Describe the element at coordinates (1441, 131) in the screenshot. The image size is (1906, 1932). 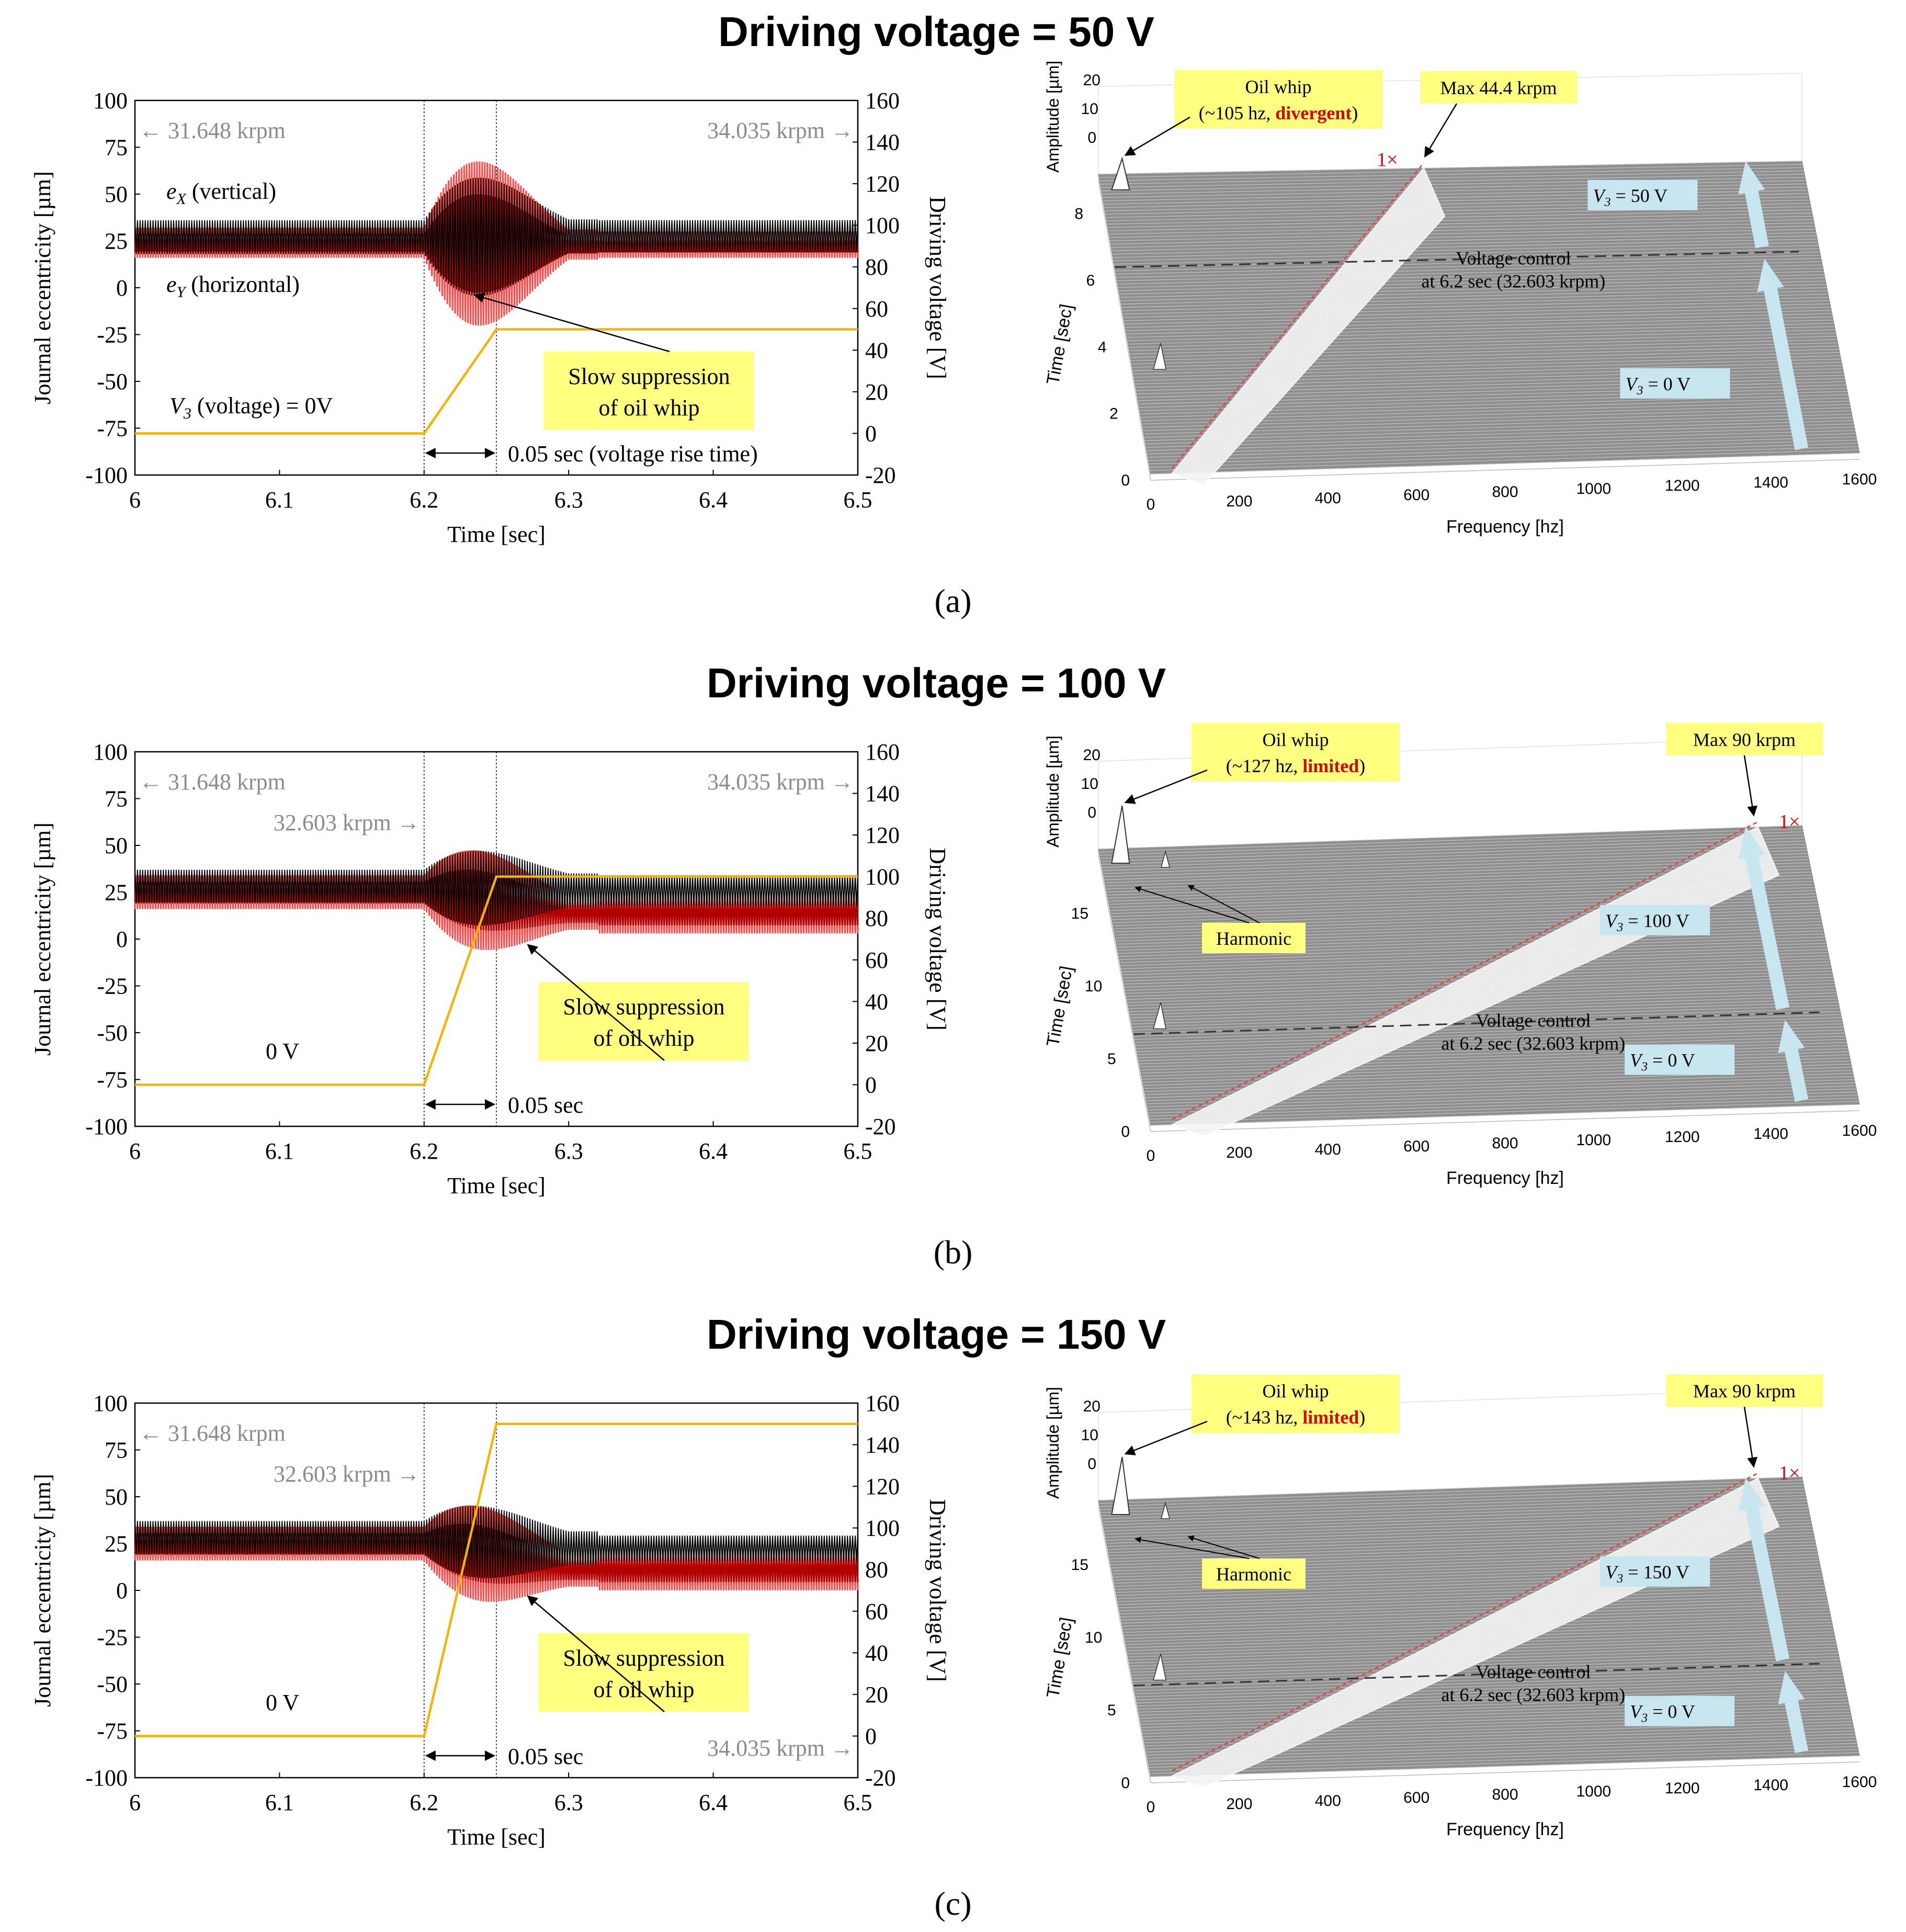
I see `max-leader` at that location.